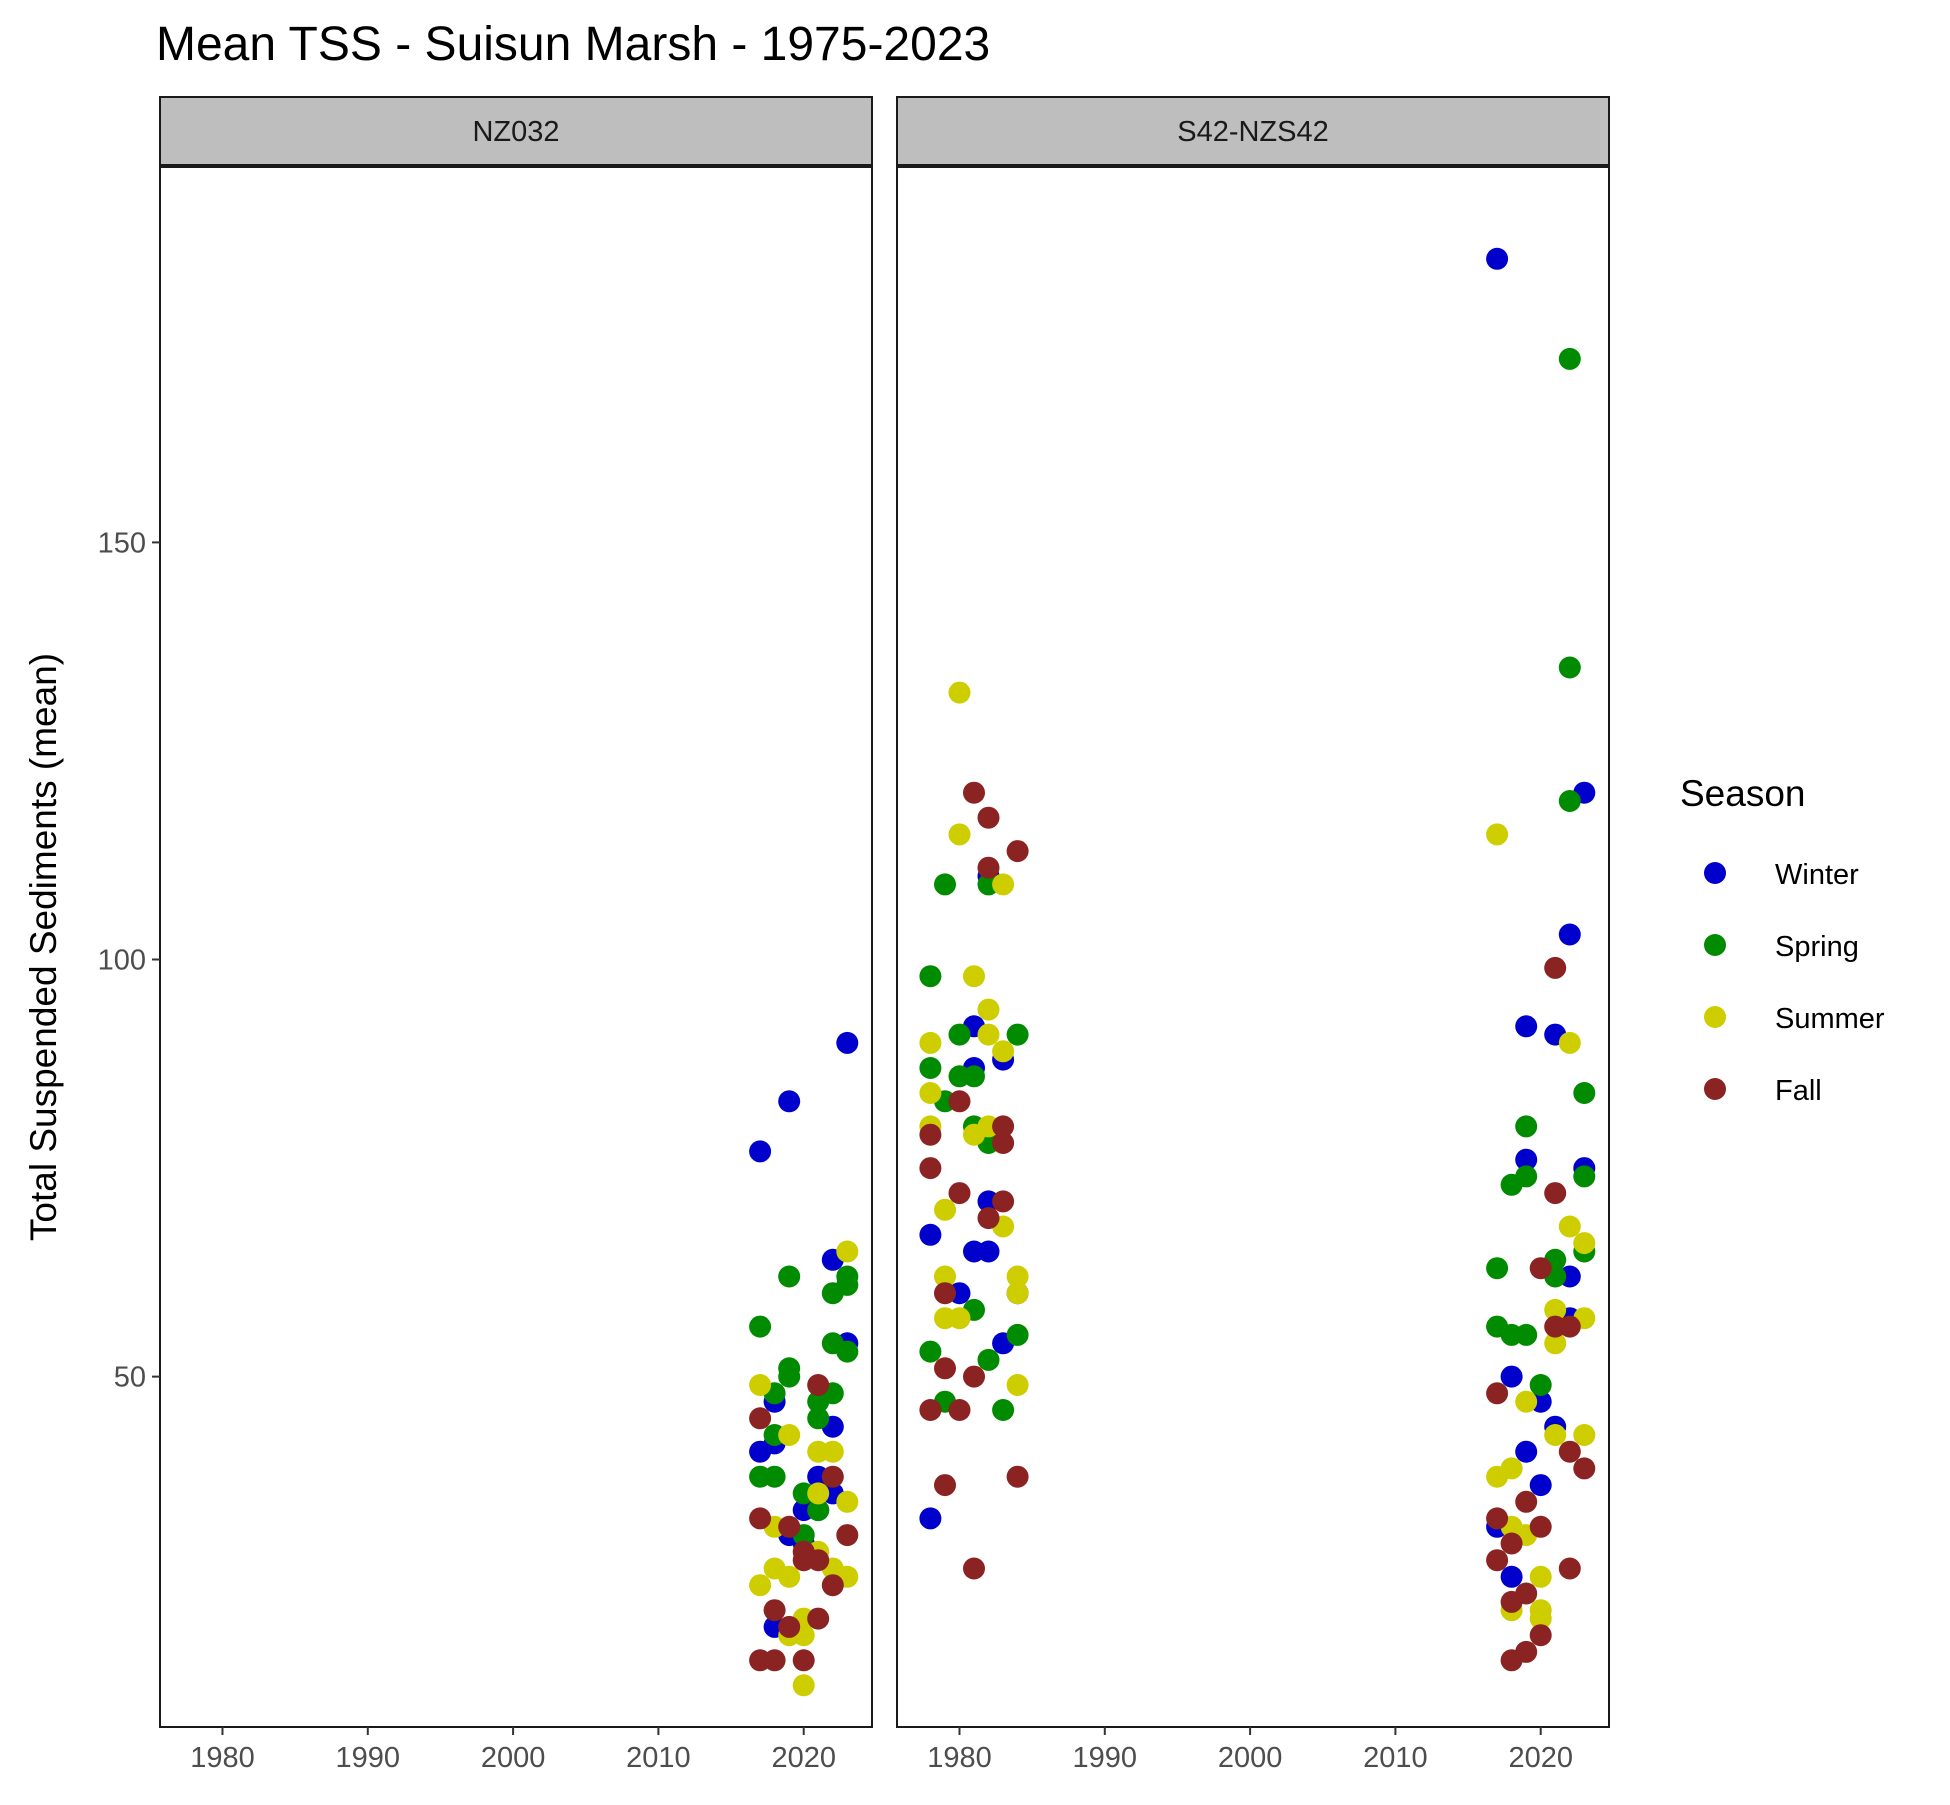 This screenshot has width=1950, height=1805. What do you see at coordinates (804, 1364) in the screenshot?
I see `panel-1-points` at bounding box center [804, 1364].